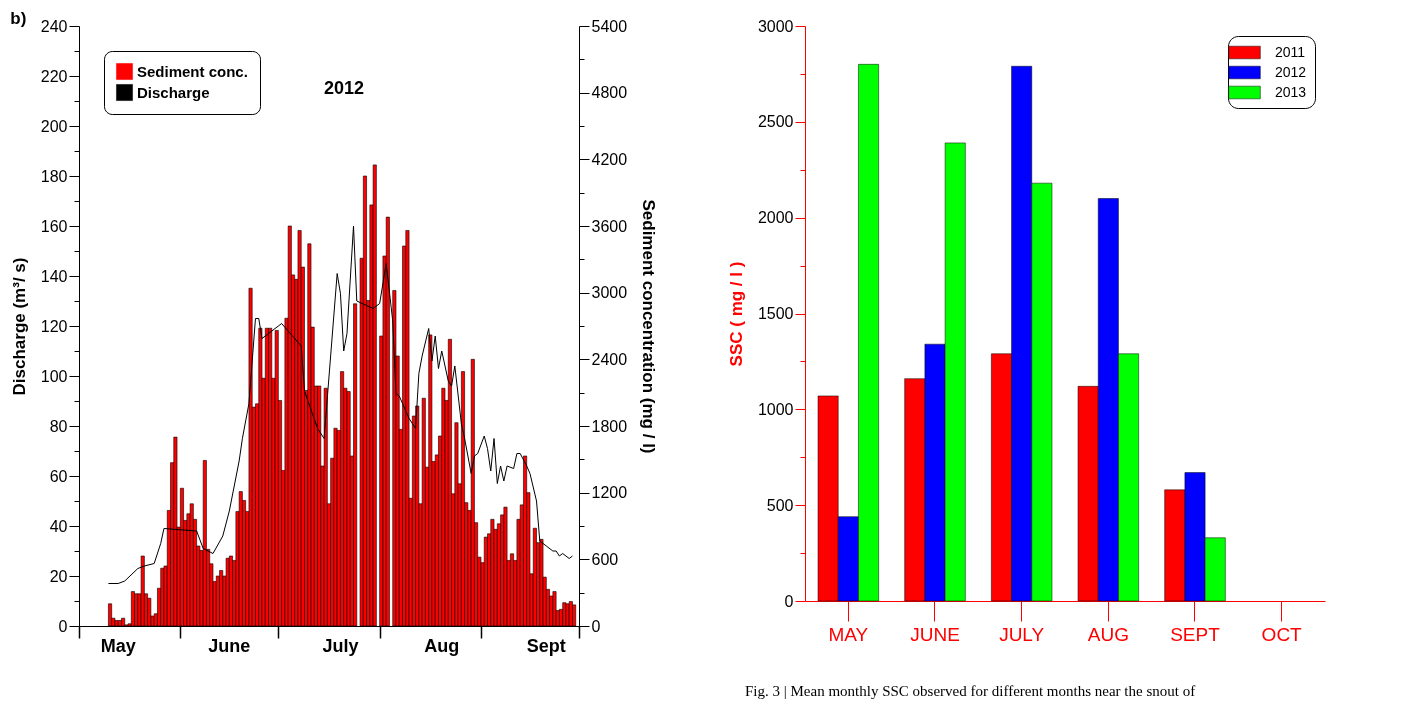  I want to click on x-tick-label: MAY, so click(848, 634).